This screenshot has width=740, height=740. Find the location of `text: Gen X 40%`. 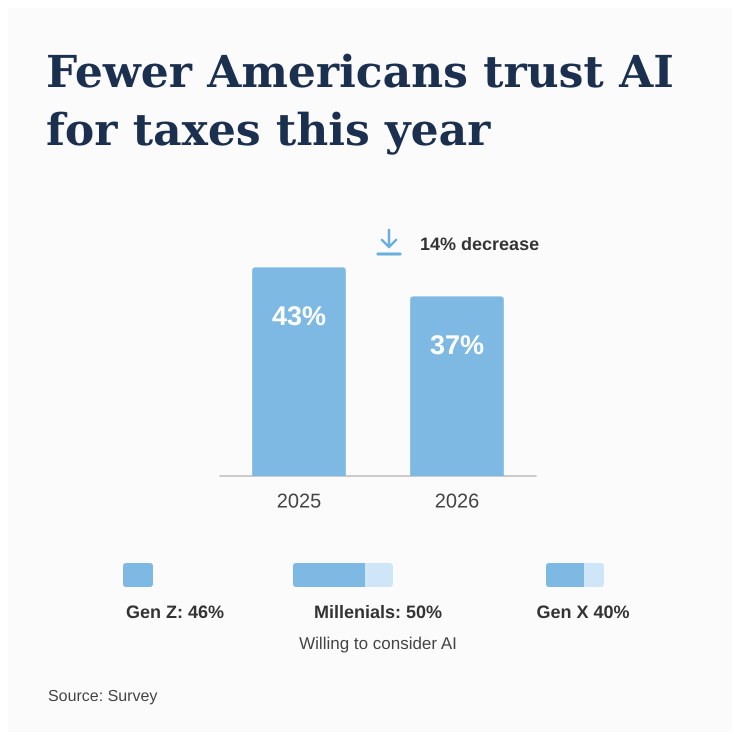

text: Gen X 40% is located at coordinates (583, 612).